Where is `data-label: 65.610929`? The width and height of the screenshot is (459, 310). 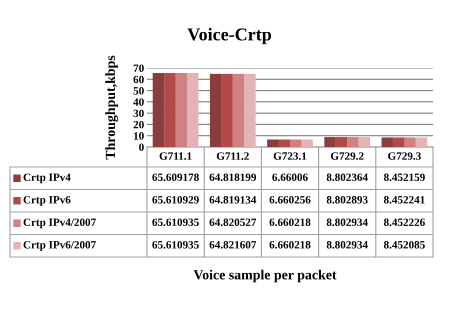 data-label: 65.610929 is located at coordinates (175, 200).